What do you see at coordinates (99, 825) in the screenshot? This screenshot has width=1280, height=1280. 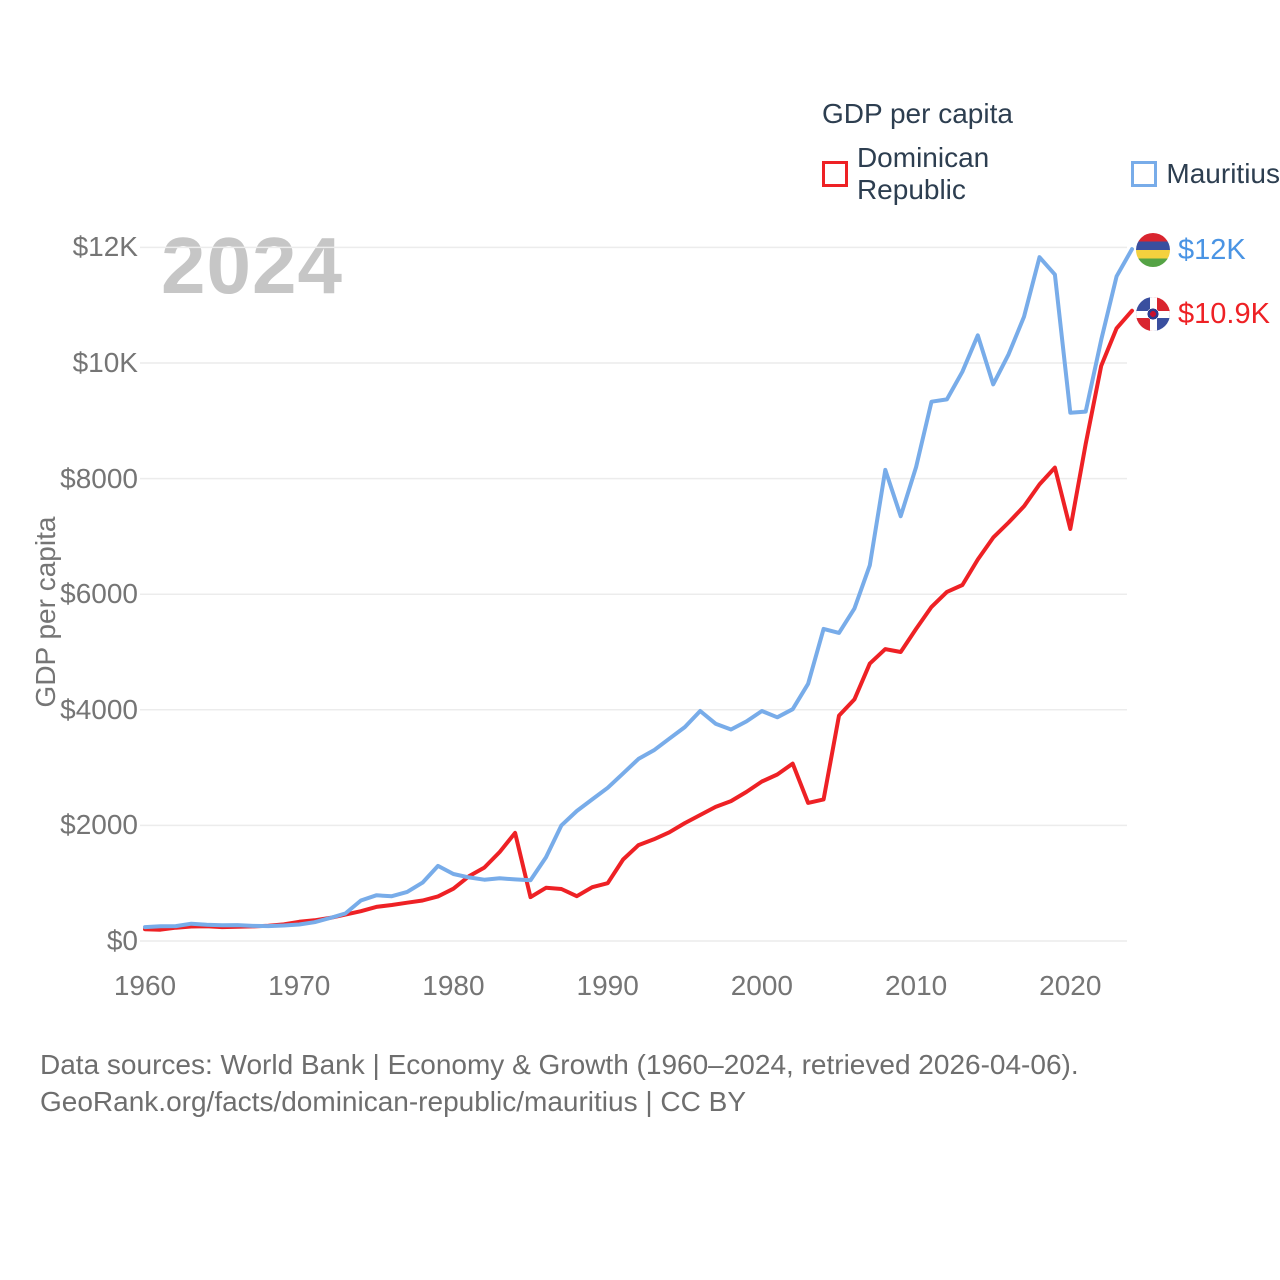 I see `y-tick-label: $2000` at bounding box center [99, 825].